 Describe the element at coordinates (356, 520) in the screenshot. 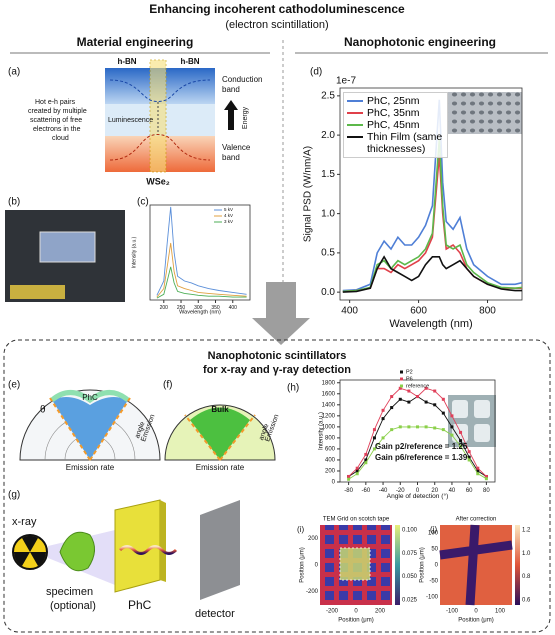

I see `map-title: TEM Grid on scotch tape` at that location.